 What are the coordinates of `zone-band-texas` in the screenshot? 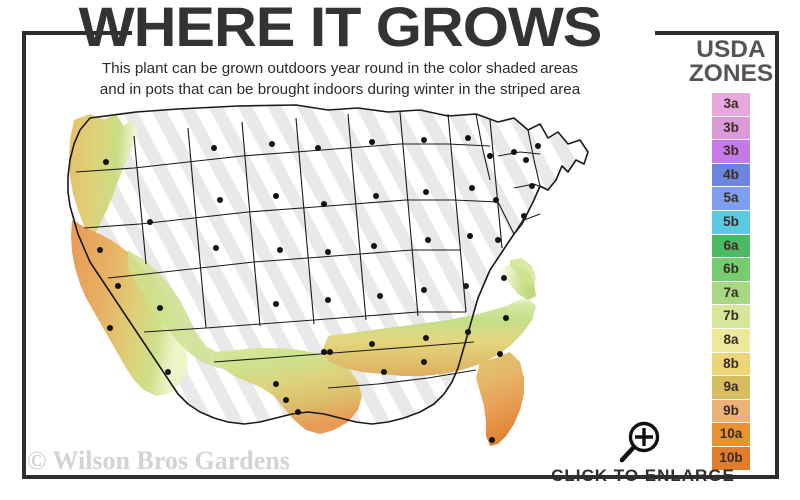 It's located at (288, 391).